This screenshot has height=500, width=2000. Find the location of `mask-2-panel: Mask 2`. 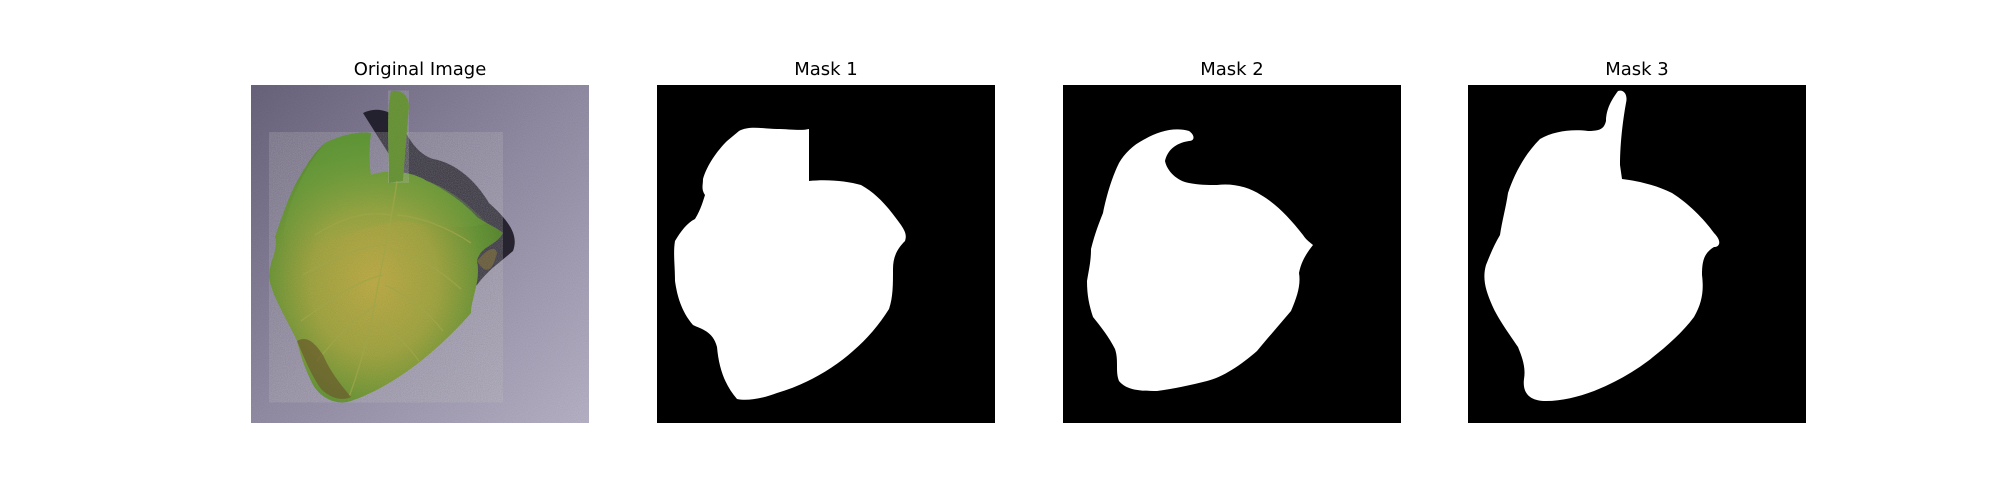

mask-2-panel: Mask 2 is located at coordinates (1232, 239).